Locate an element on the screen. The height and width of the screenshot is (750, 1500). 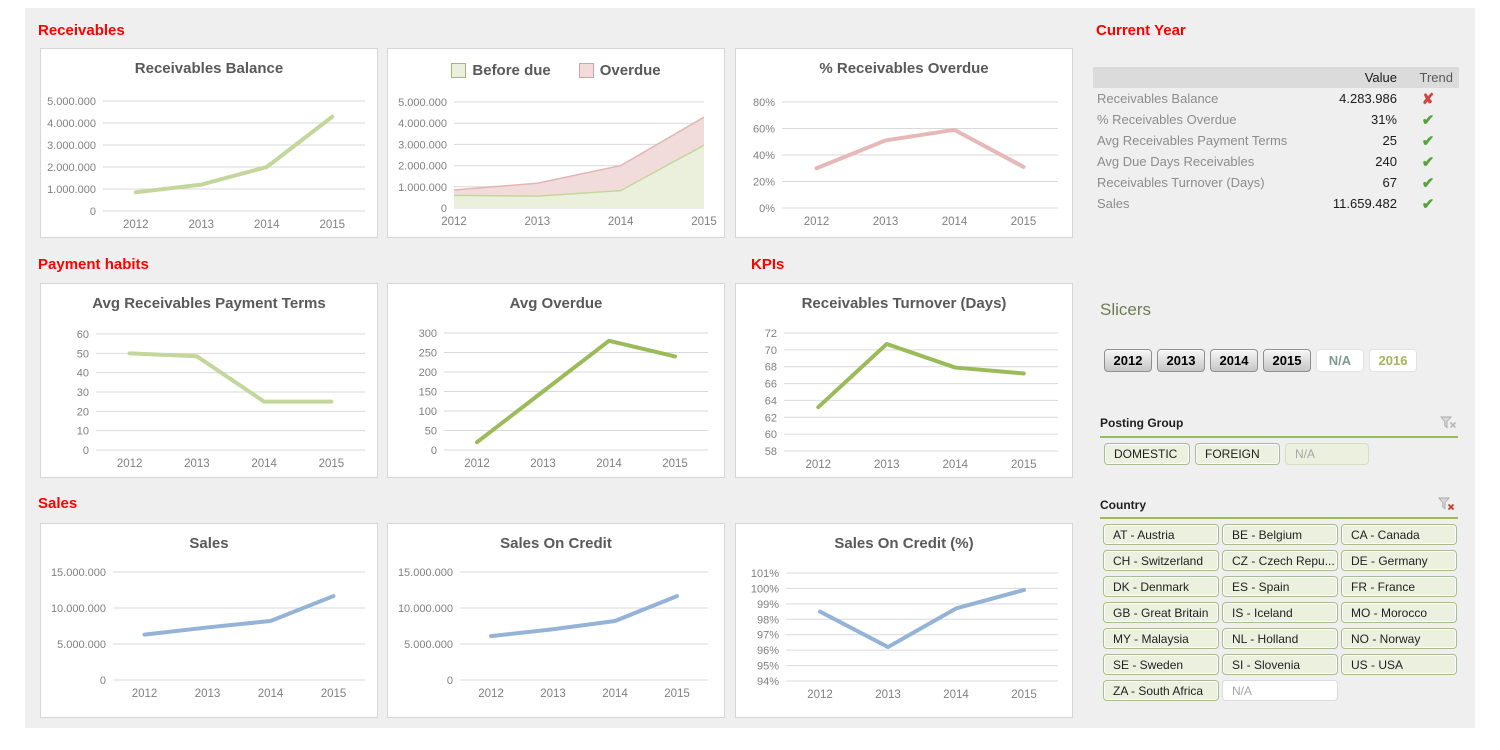
country-item-ch-switzerland: CH - Switzerland is located at coordinates (1161, 560).